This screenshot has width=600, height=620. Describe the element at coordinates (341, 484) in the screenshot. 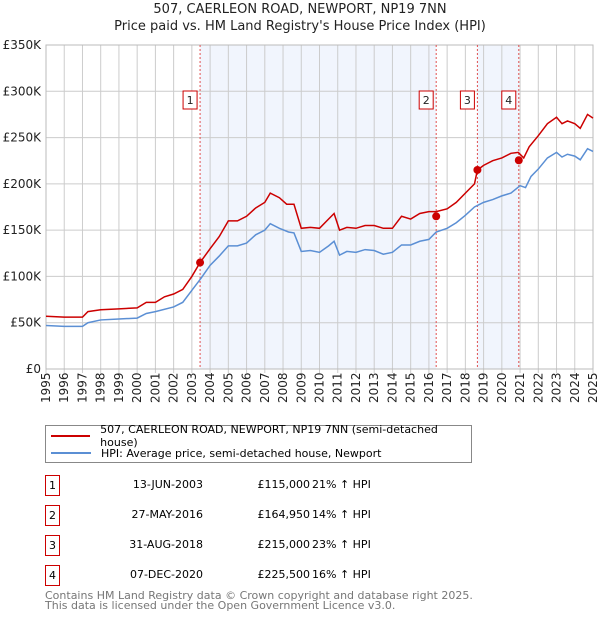

I see `hpi-change: 21% ↑ HPI` at that location.